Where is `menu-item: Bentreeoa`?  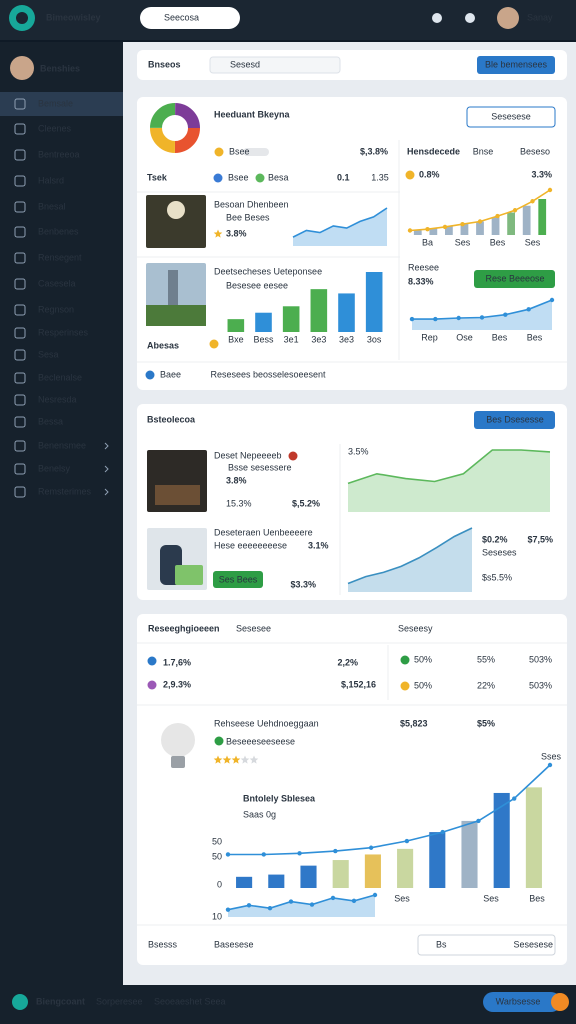
menu-item: Bentreeoa is located at coordinates (59, 154).